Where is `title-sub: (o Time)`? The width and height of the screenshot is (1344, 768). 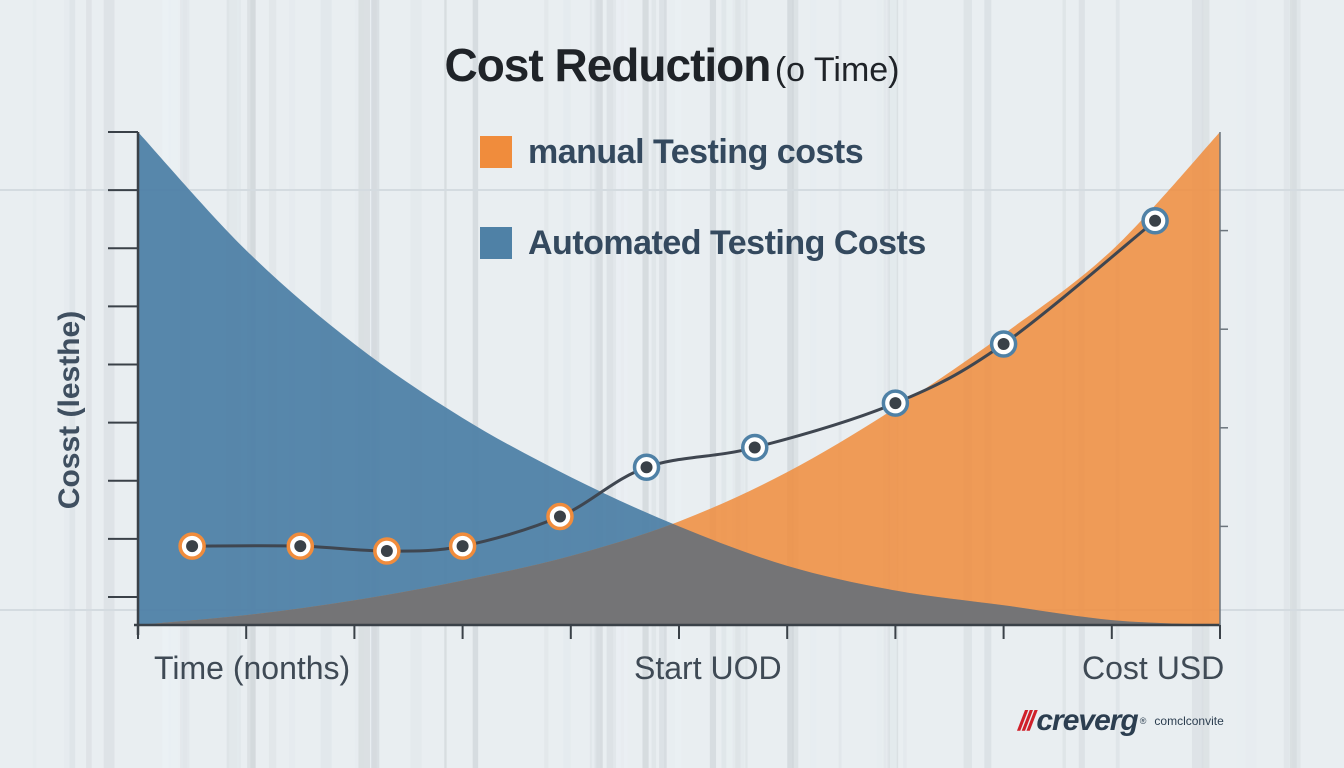
title-sub: (o Time) is located at coordinates (837, 70).